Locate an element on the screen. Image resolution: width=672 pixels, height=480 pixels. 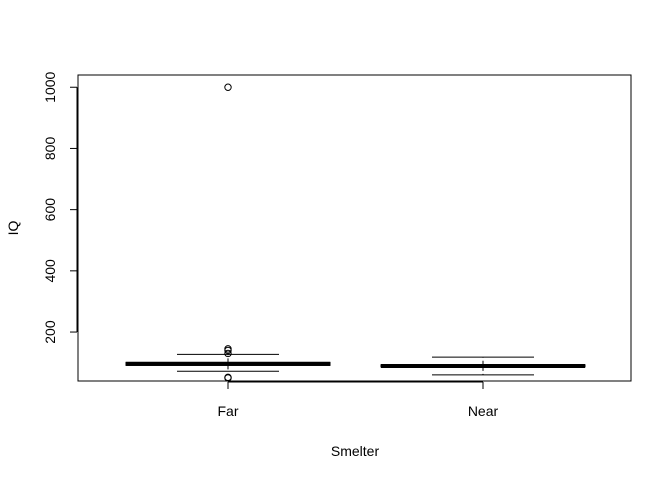
y-tick-label: 1000 is located at coordinates (50, 86).